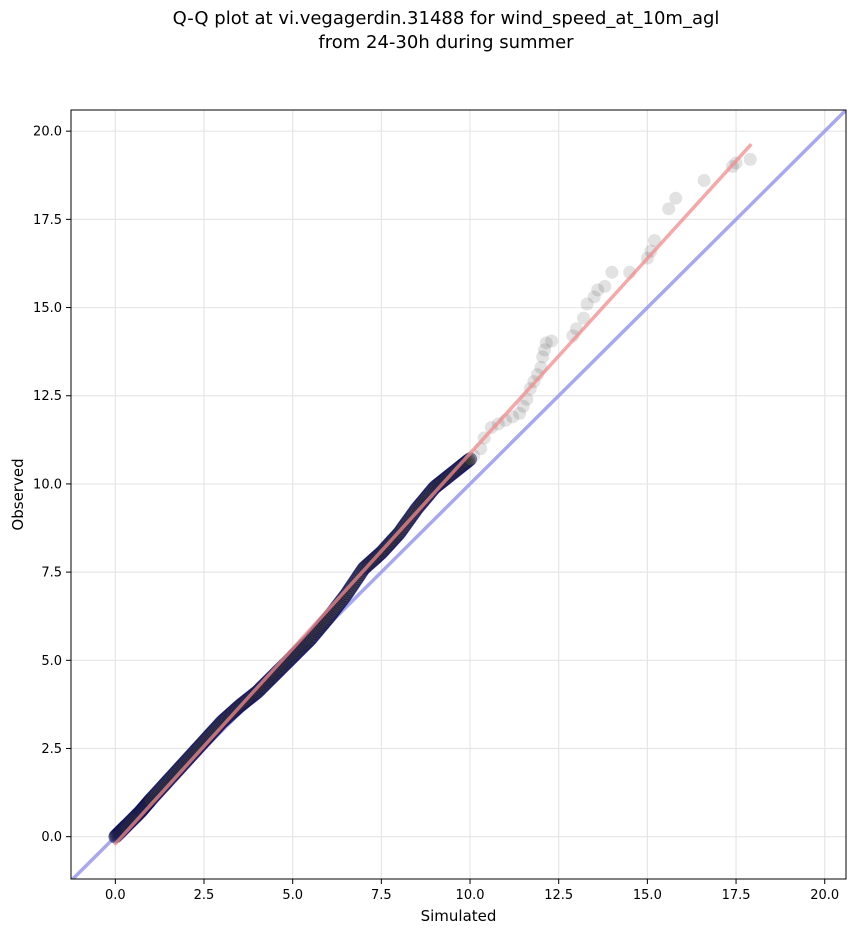  What do you see at coordinates (51, 749) in the screenshot?
I see `y-tick-label: 2.5` at bounding box center [51, 749].